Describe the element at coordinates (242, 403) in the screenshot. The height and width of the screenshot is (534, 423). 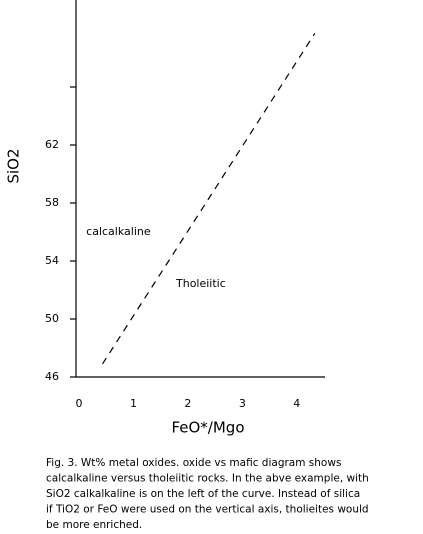
I see `x-tick-label: 3` at that location.